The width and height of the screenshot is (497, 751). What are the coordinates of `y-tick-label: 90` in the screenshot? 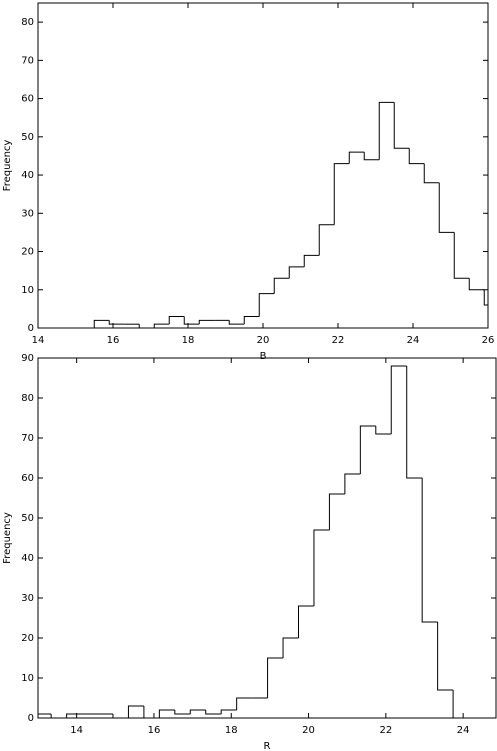 It's located at (27, 358).